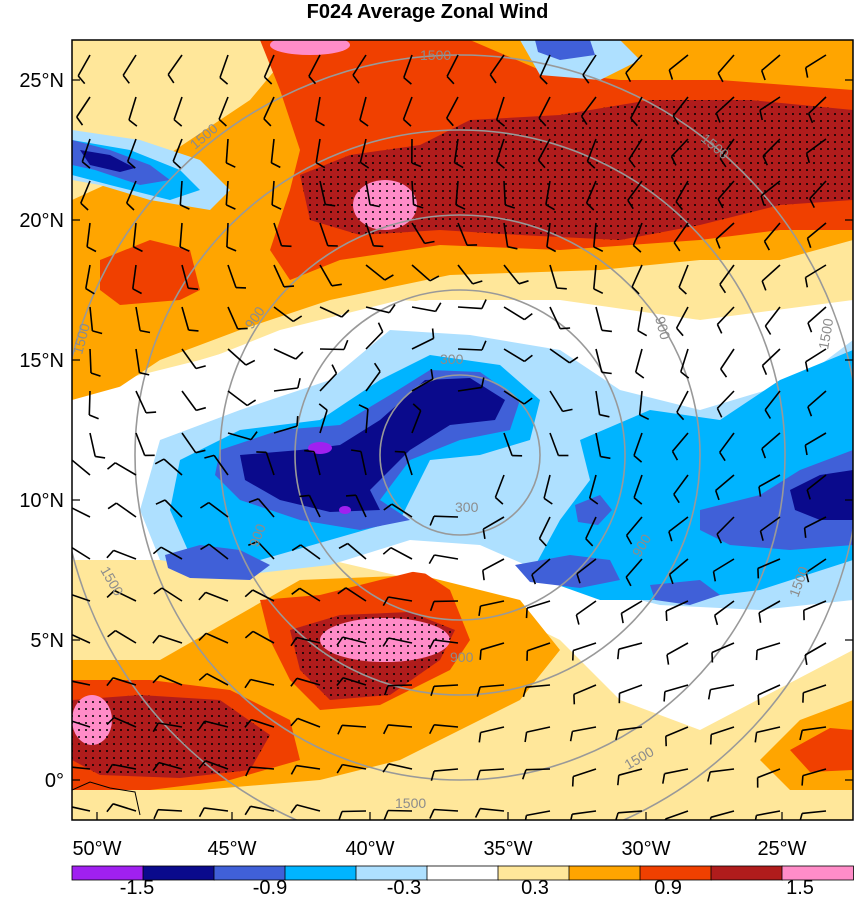  I want to click on red-region-east, so click(821, 750).